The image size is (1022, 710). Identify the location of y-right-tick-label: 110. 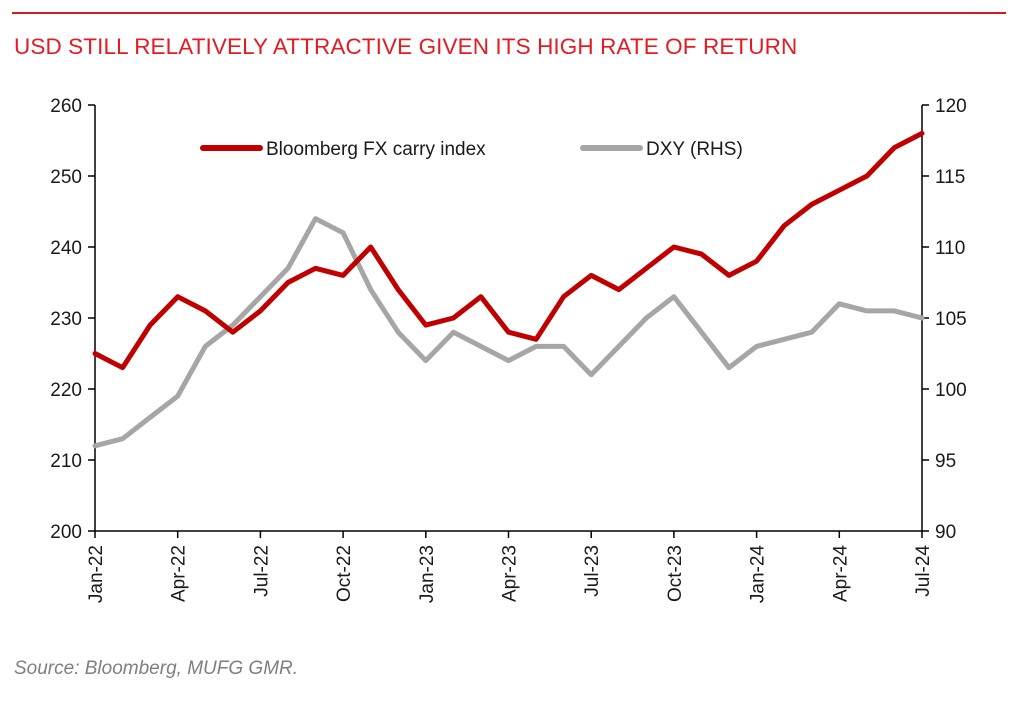
(950, 248).